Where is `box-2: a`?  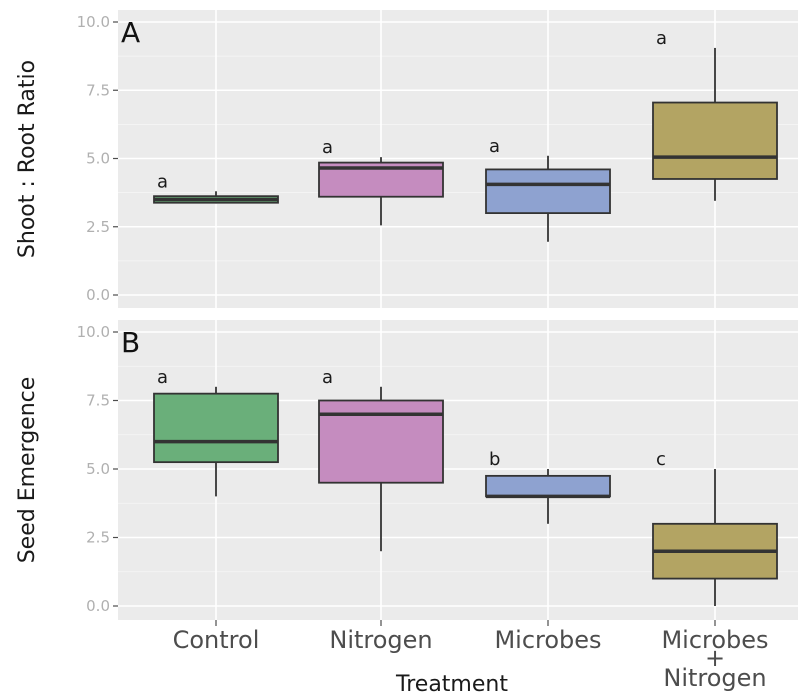
box-2: a is located at coordinates (548, 189).